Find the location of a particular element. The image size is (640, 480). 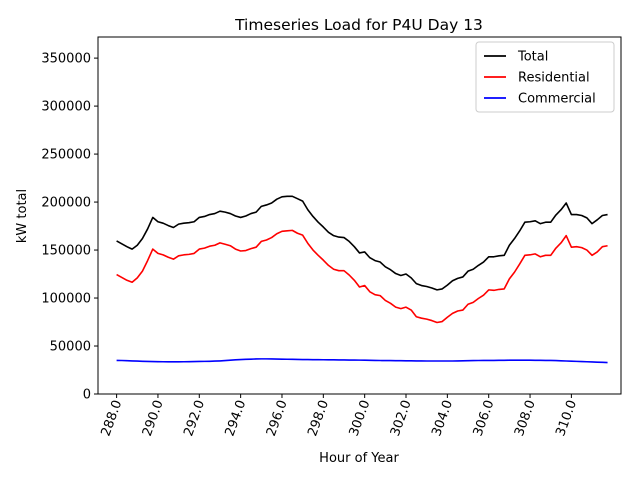

y-tick-label: 150000 is located at coordinates (66, 251).